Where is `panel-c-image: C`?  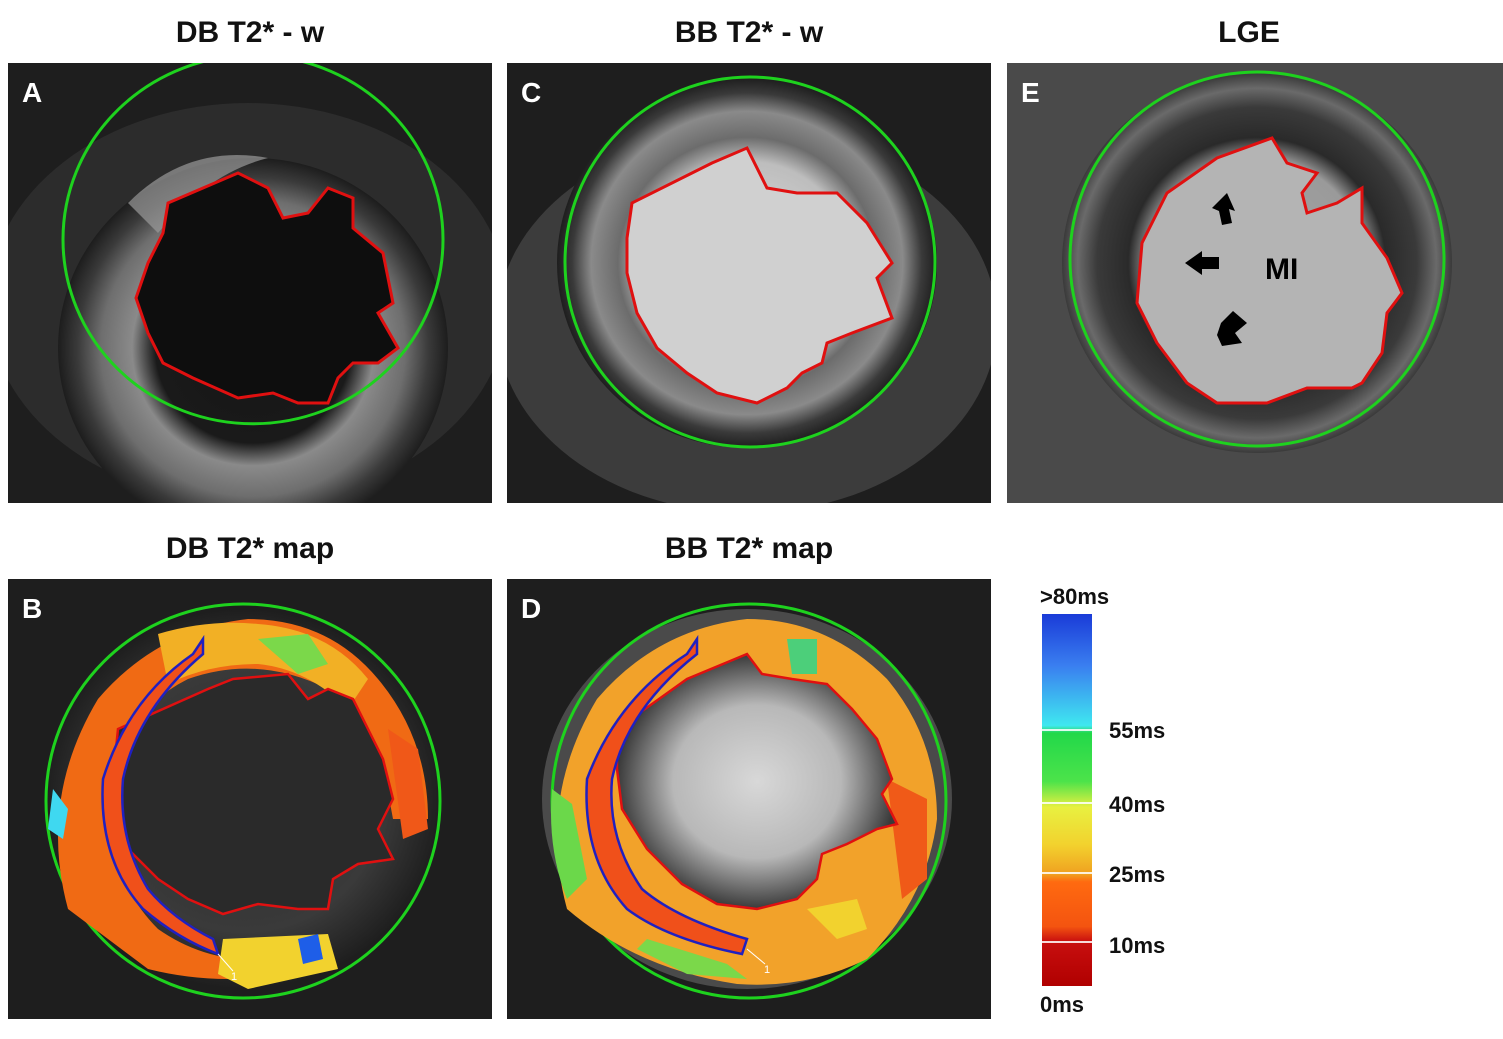
panel-c-image: C is located at coordinates (749, 283).